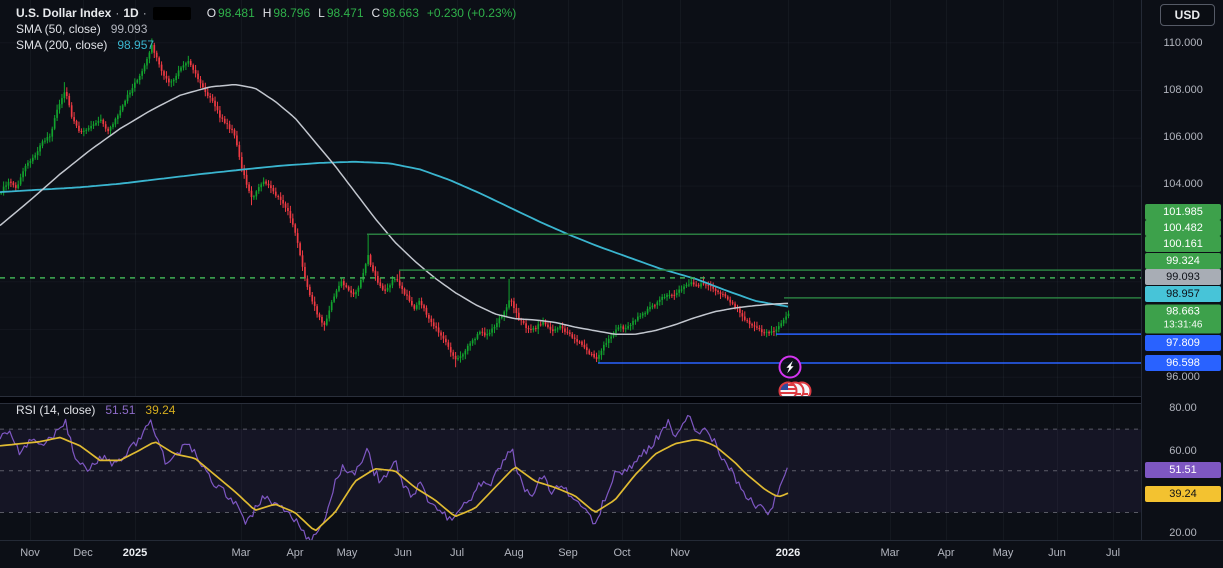  Describe the element at coordinates (160, 410) in the screenshot. I see `rsi-ma-value: 39.24` at that location.